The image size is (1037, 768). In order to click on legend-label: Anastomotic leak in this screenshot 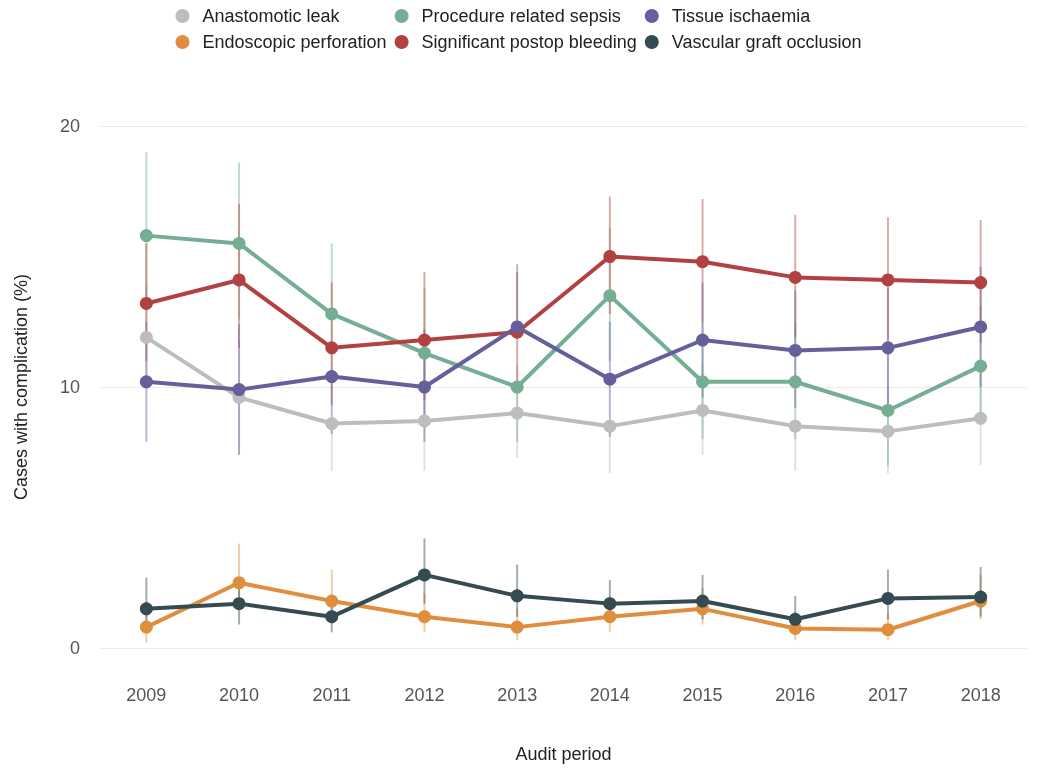, I will do `click(271, 16)`.